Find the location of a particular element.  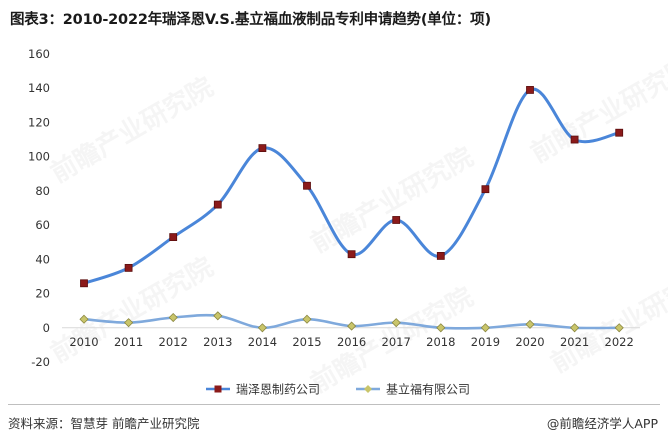

y-tick-label: 0 is located at coordinates (46, 328).